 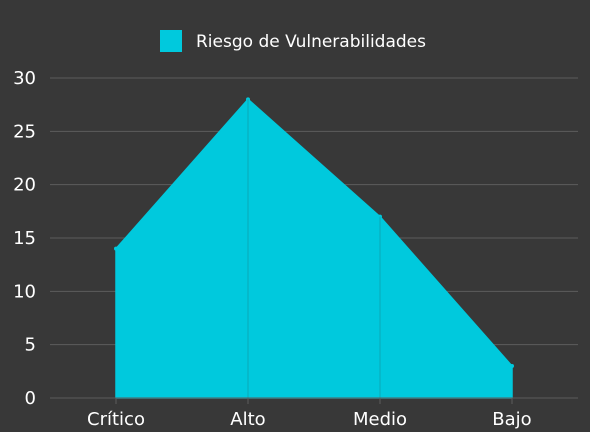 What do you see at coordinates (30, 345) in the screenshot?
I see `y-tick-label: 5` at bounding box center [30, 345].